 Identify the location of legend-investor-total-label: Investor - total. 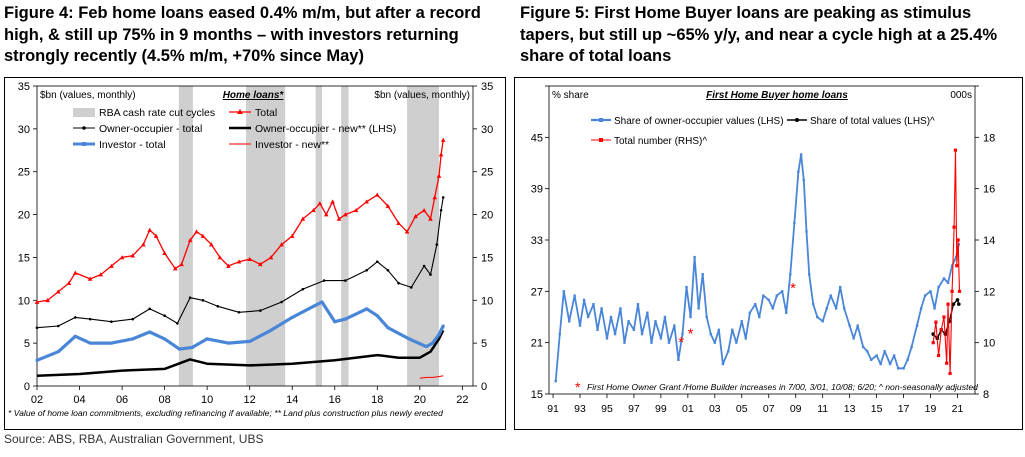
(132, 145).